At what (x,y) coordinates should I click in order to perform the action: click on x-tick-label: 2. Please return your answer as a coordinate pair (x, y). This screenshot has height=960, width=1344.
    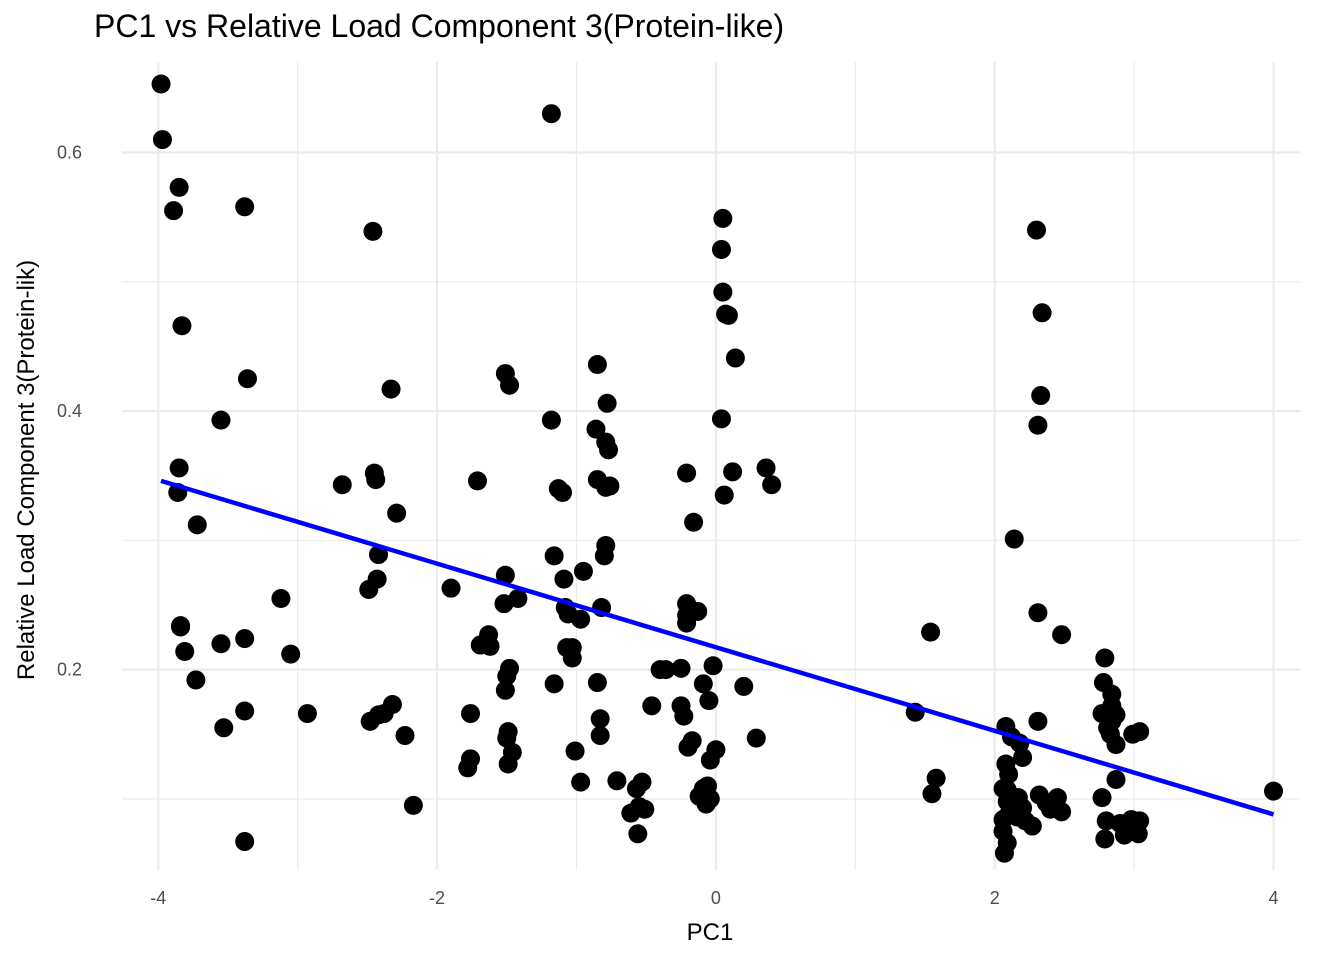
    Looking at the image, I should click on (995, 898).